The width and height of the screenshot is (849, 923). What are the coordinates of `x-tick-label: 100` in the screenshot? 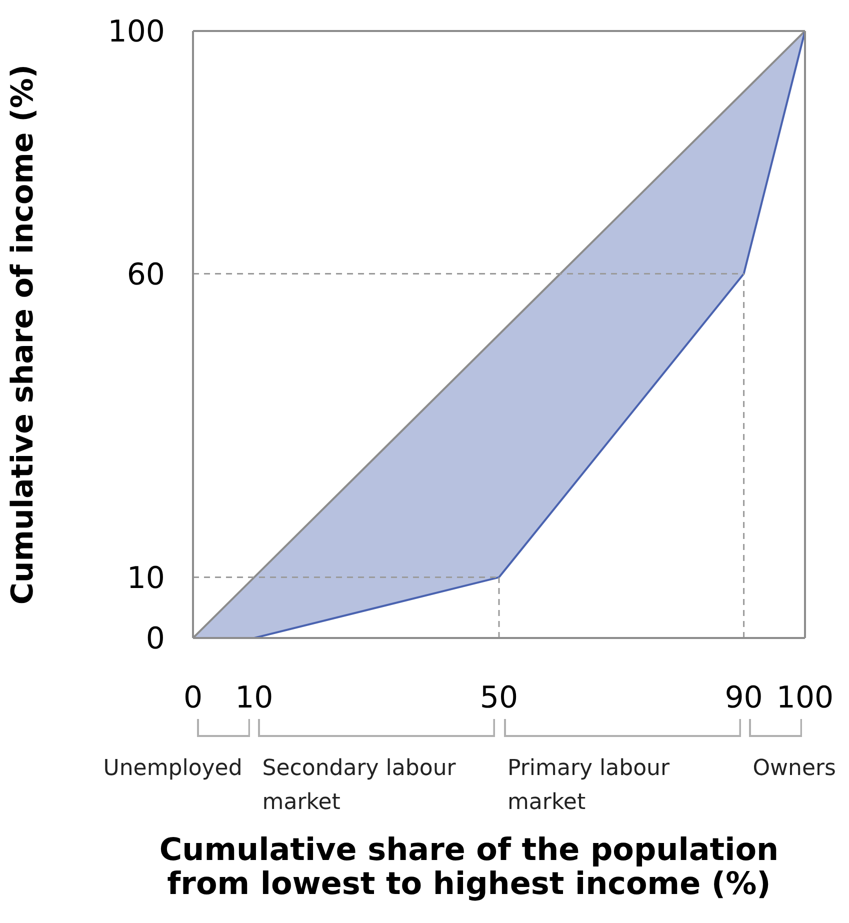 It's located at (805, 698).